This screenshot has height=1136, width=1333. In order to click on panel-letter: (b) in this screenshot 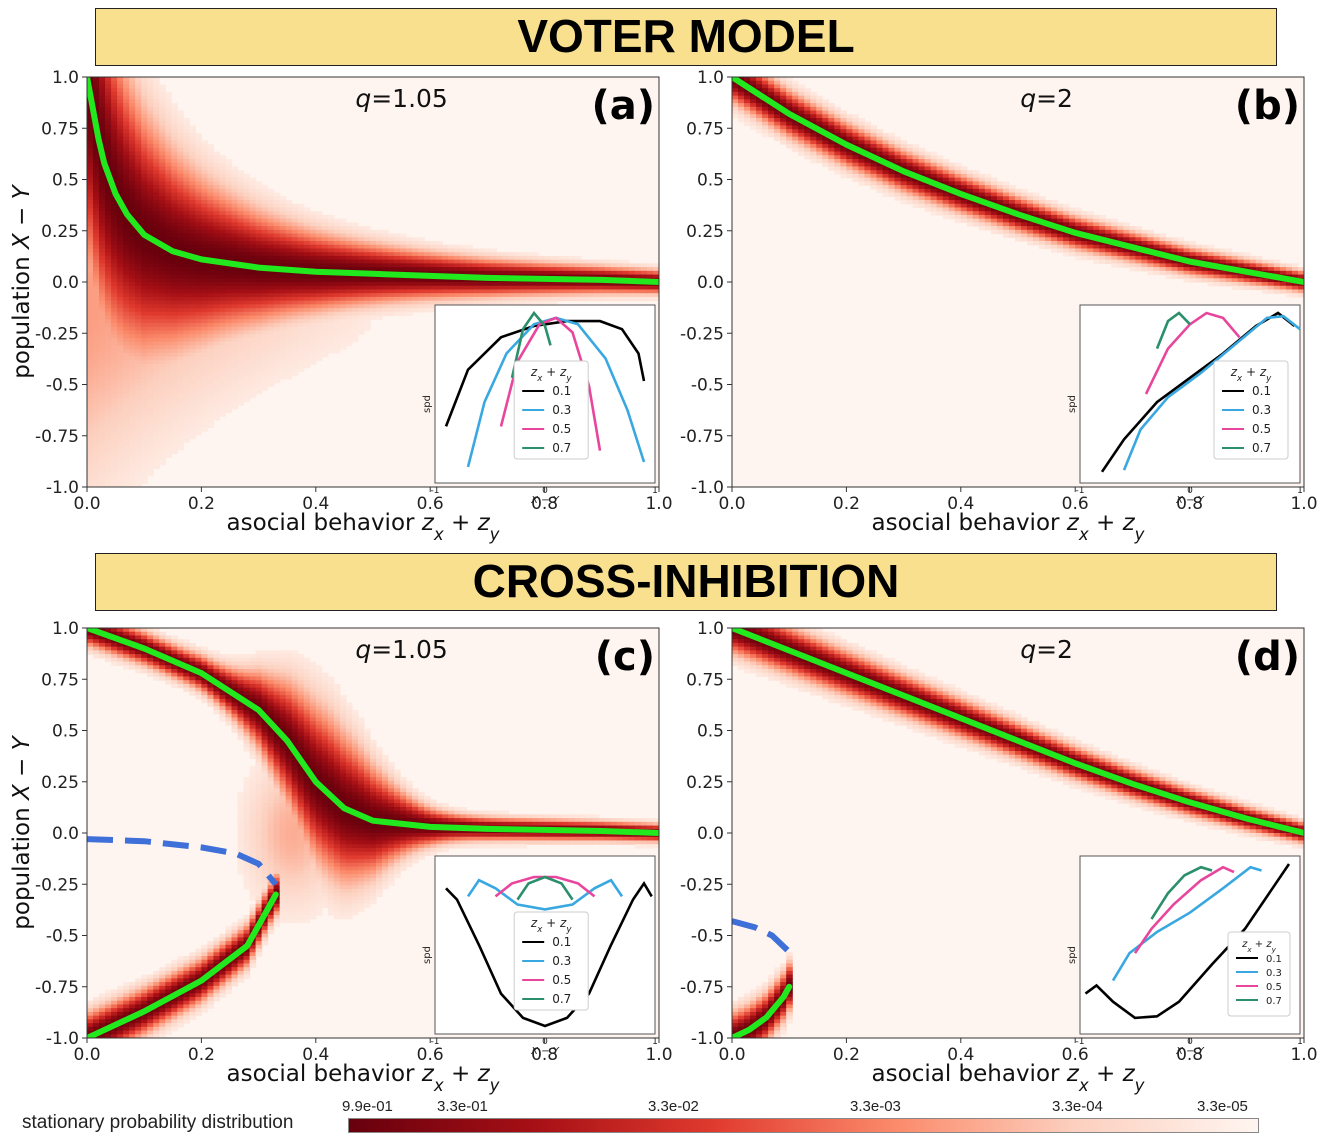, I will do `click(1267, 106)`.